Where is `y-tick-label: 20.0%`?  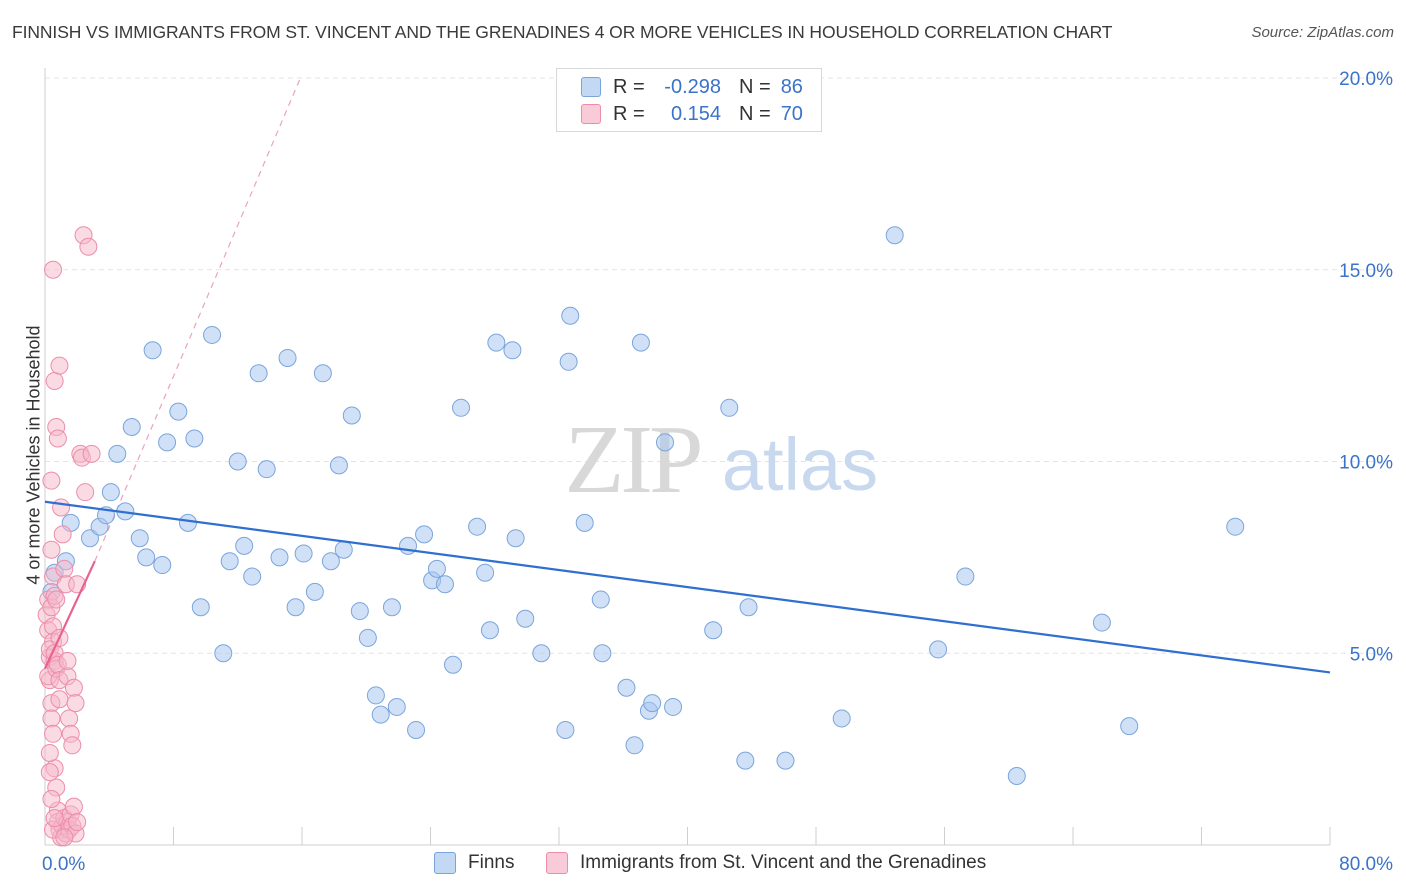 y-tick-label: 20.0% is located at coordinates (1366, 79).